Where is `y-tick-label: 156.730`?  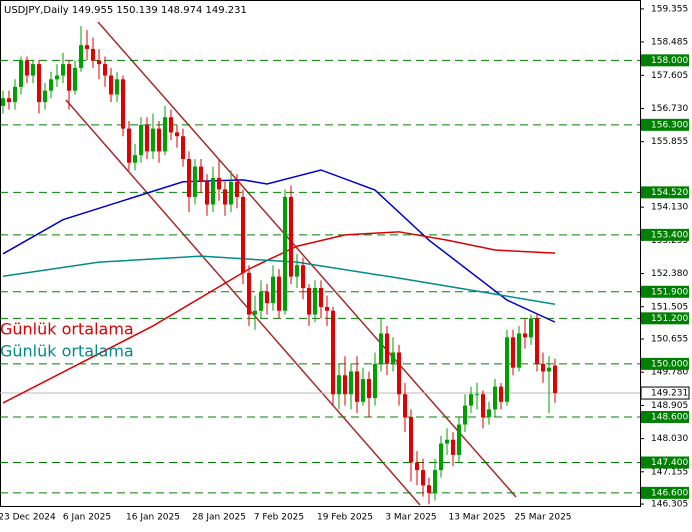
y-tick-label: 156.730 is located at coordinates (669, 109).